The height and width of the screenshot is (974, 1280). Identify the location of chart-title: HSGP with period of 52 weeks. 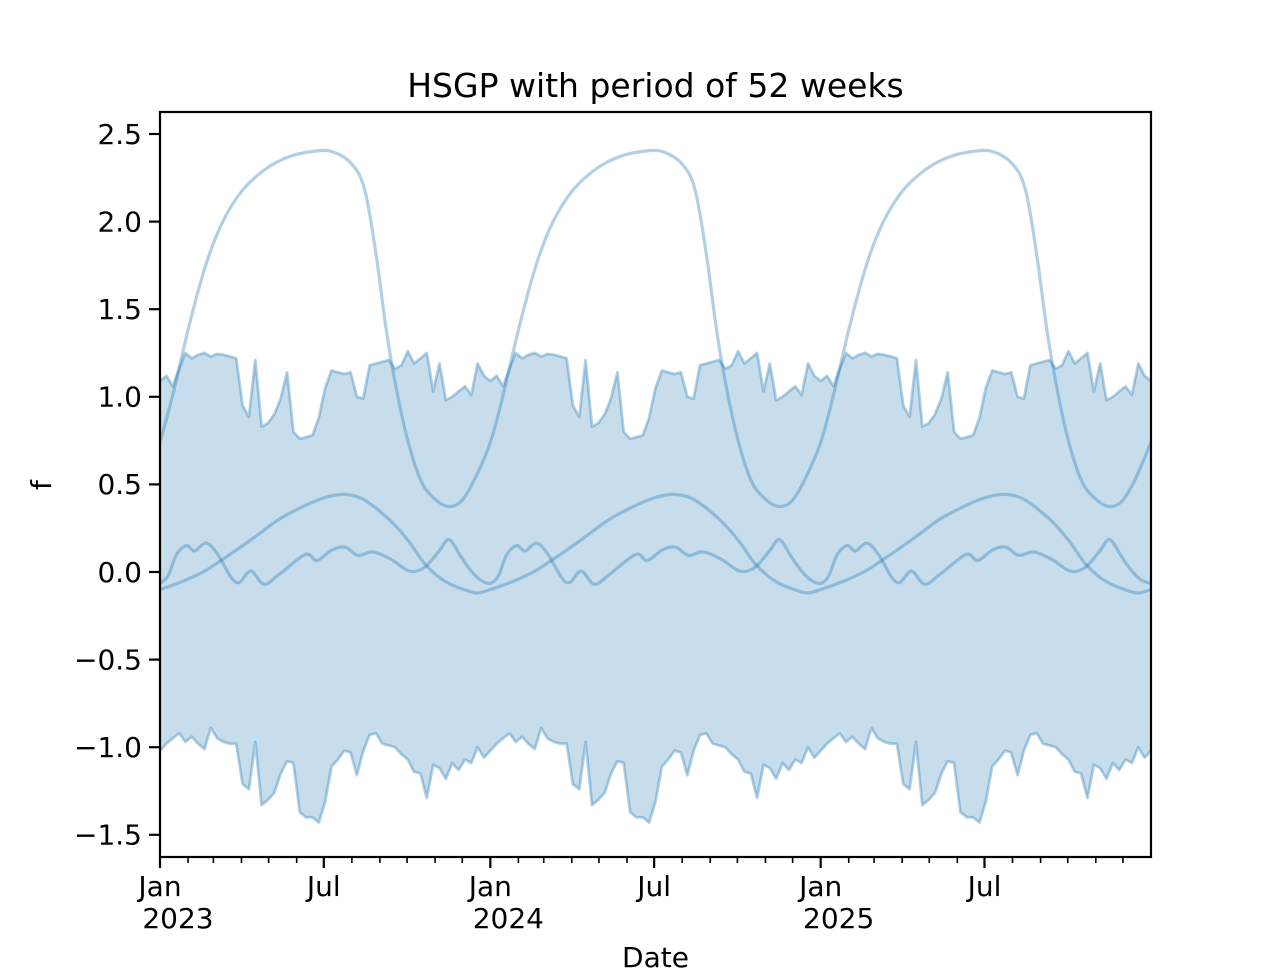
(655, 85).